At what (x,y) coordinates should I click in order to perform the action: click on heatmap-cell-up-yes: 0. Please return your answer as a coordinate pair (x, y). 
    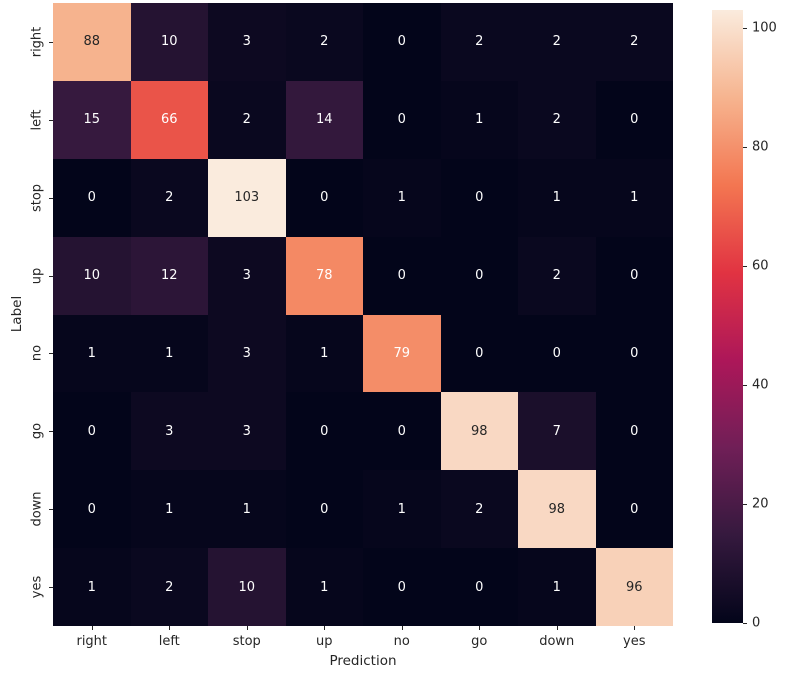
    Looking at the image, I should click on (634, 275).